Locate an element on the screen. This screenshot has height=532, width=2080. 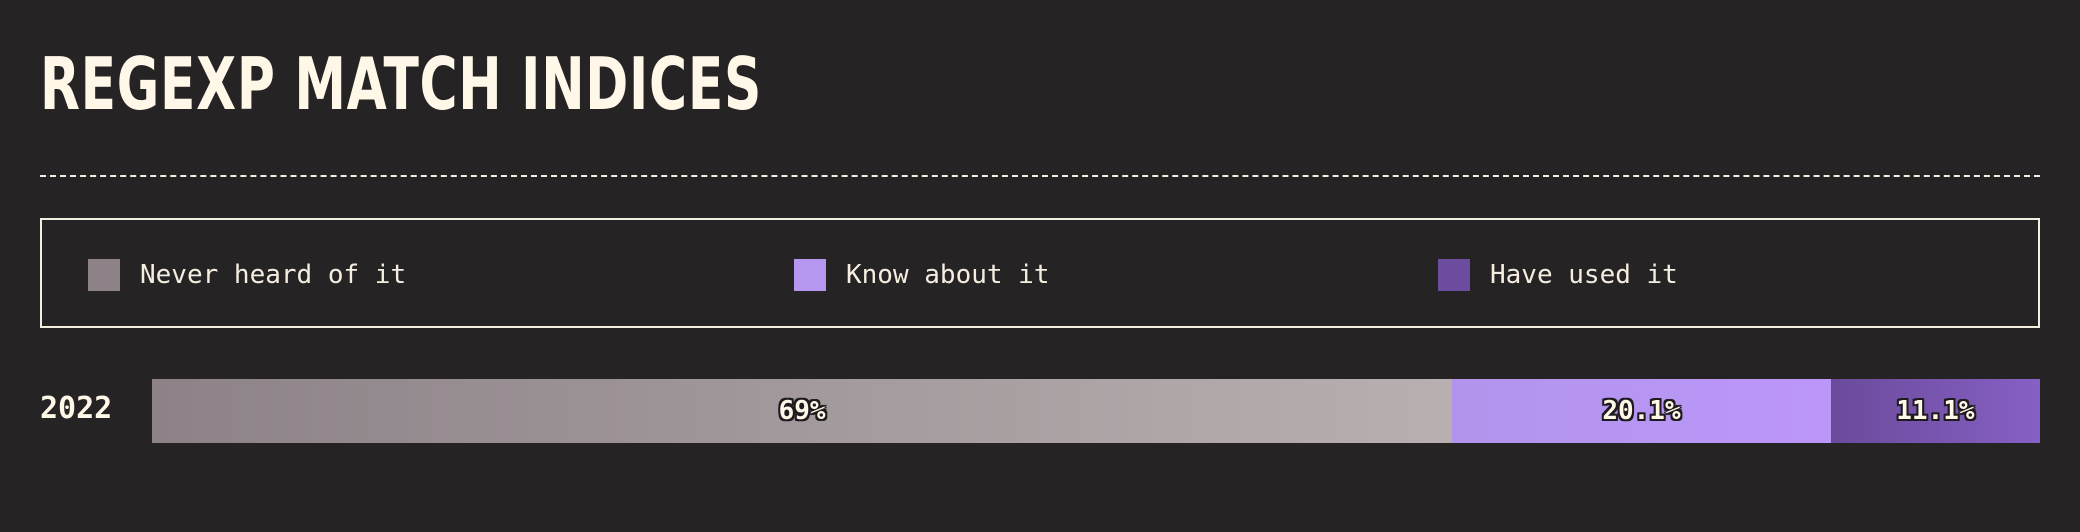
legend-item-know-about: Know about it is located at coordinates (922, 275).